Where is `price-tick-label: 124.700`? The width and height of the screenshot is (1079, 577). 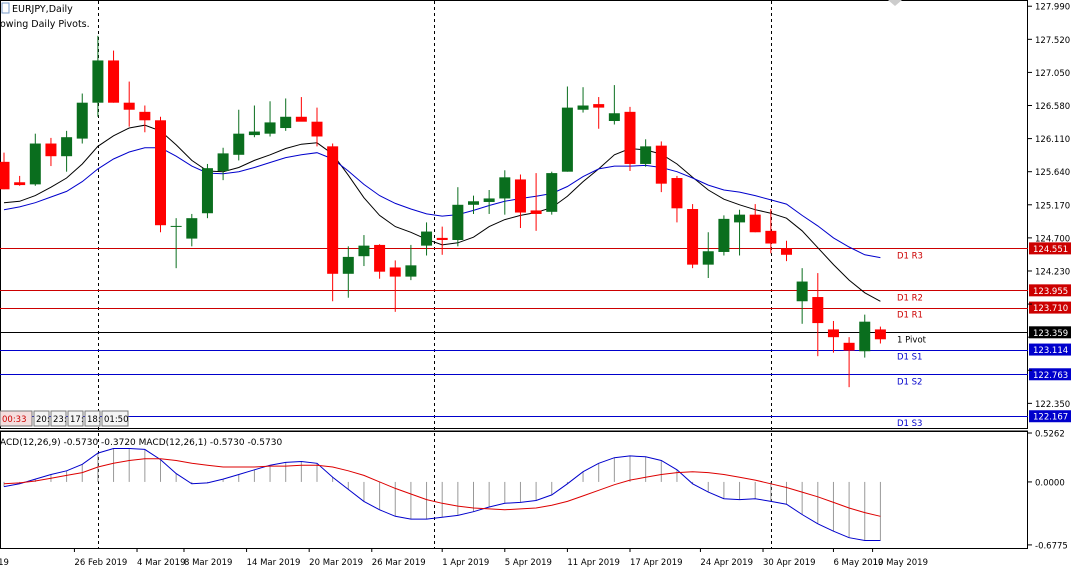
price-tick-label: 124.700 is located at coordinates (1052, 239).